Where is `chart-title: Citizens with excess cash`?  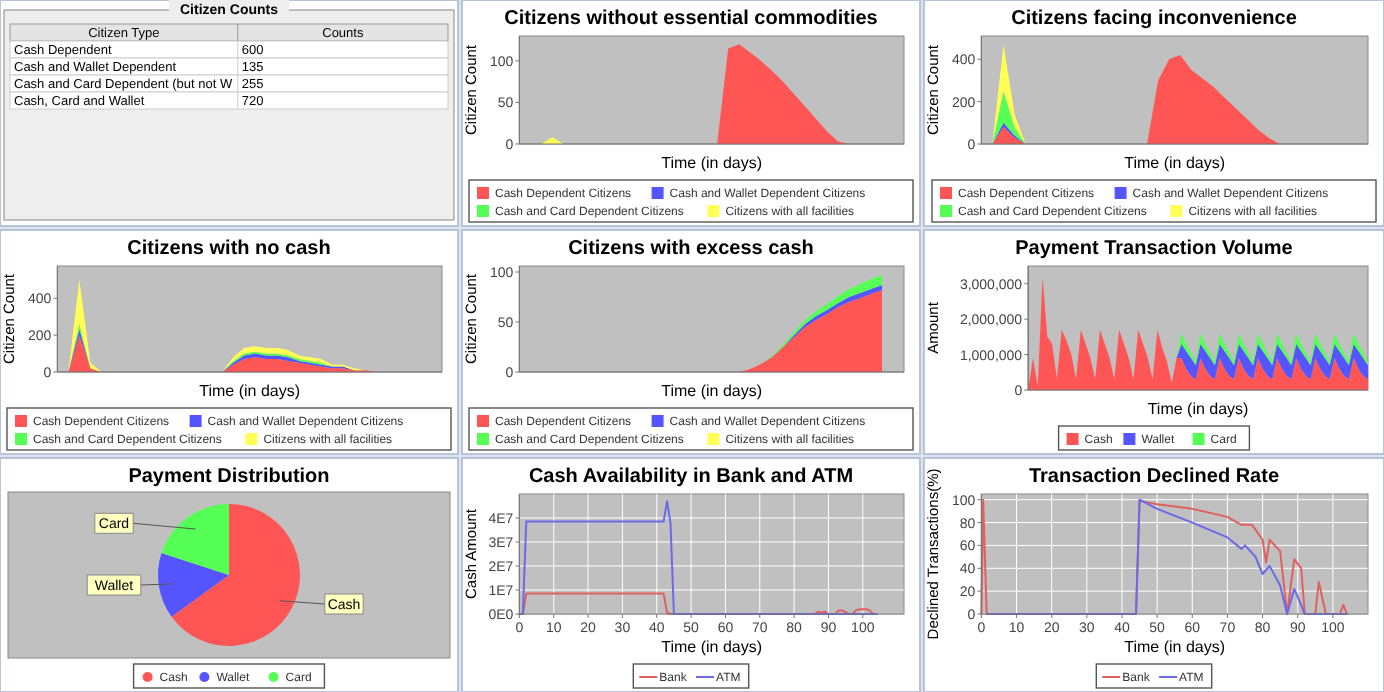 chart-title: Citizens with excess cash is located at coordinates (691, 249).